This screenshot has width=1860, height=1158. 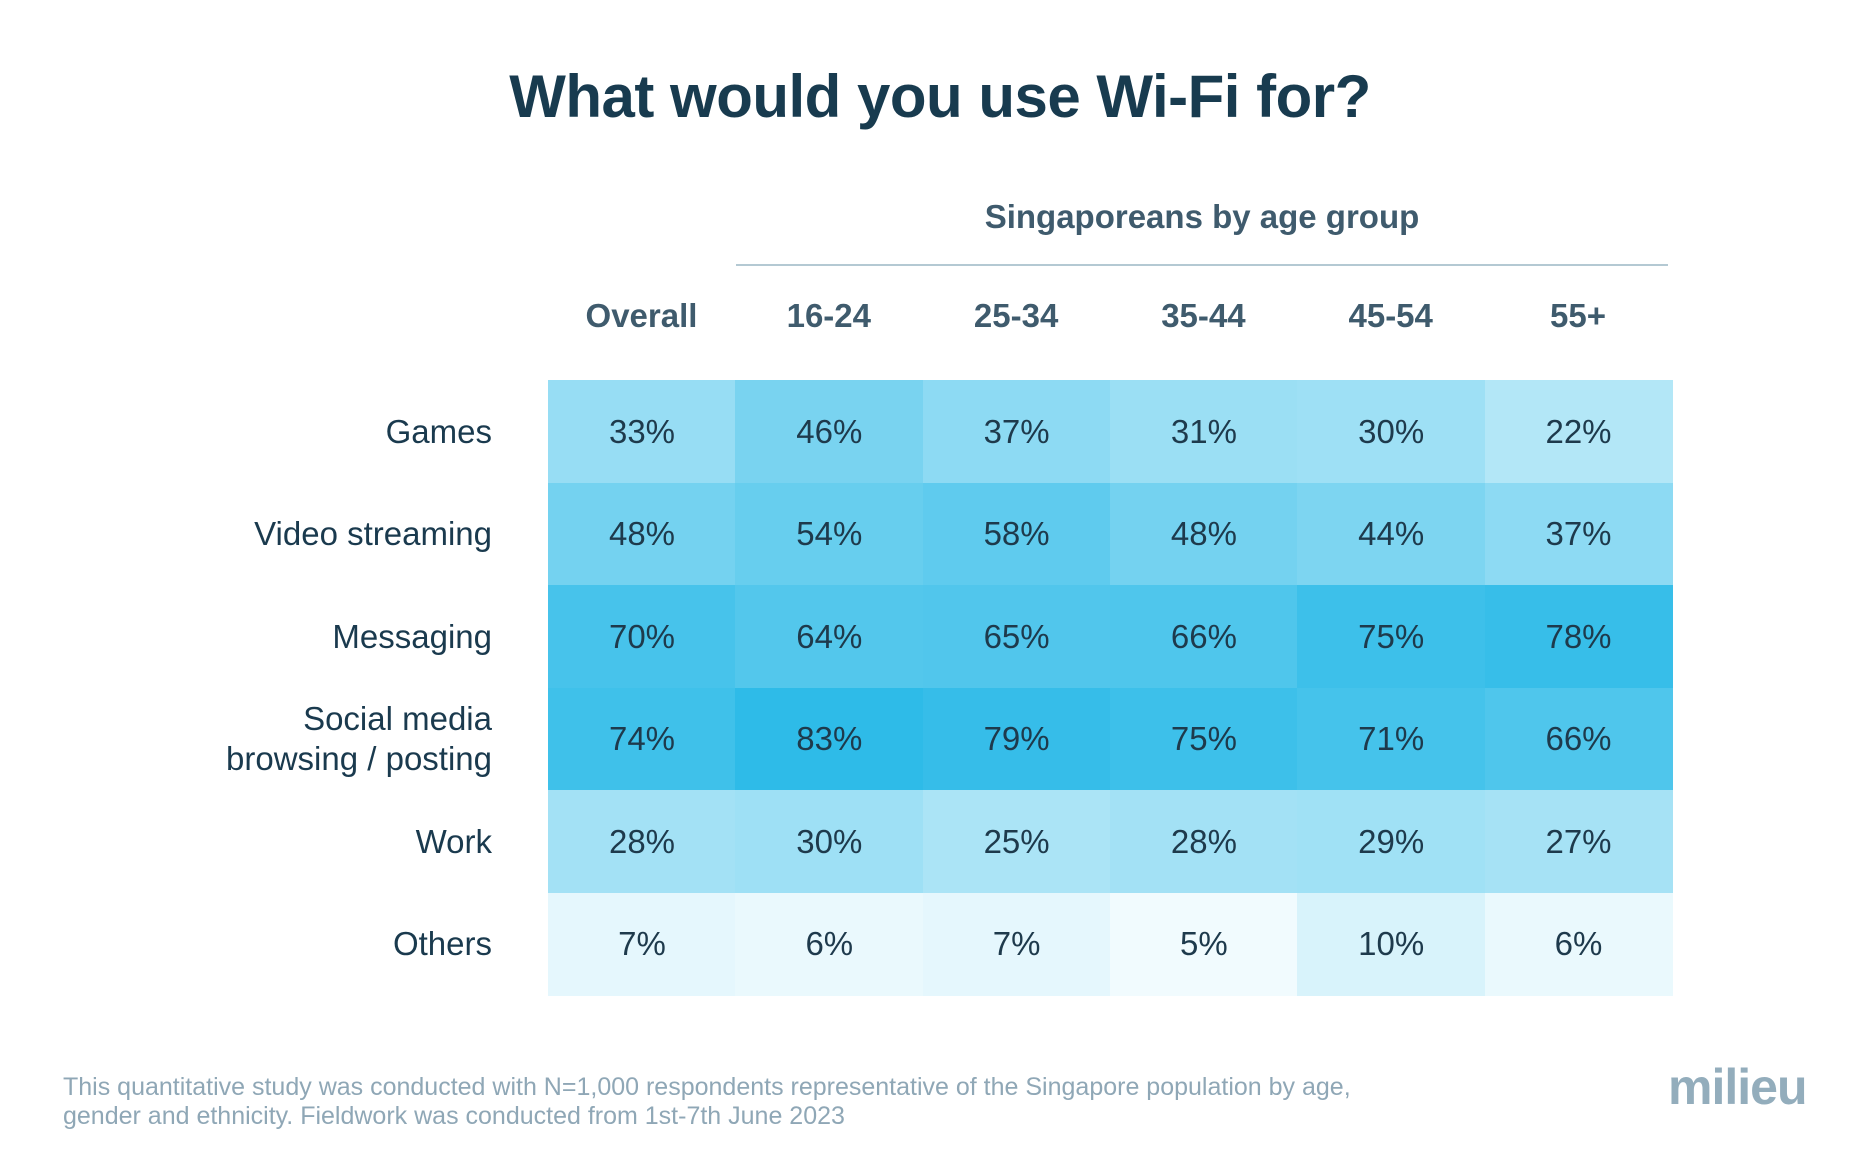 I want to click on column-group-divider, so click(x=1202, y=265).